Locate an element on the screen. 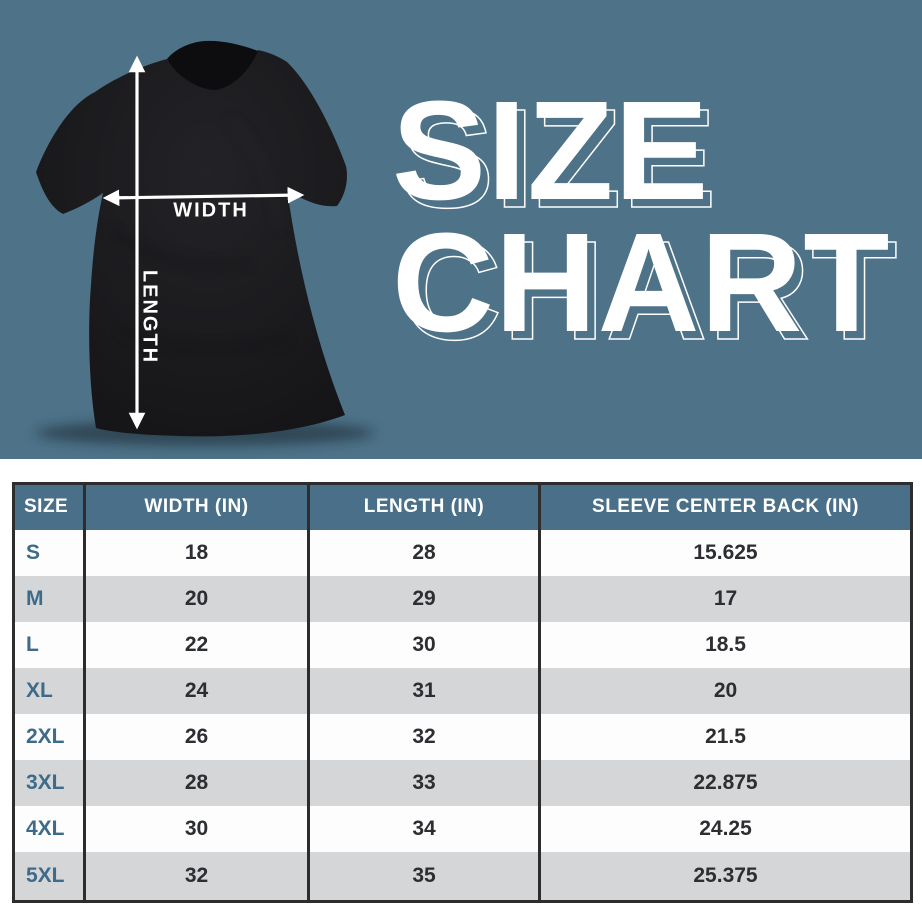 This screenshot has width=922, height=923. length-cell: 35 is located at coordinates (423, 877).